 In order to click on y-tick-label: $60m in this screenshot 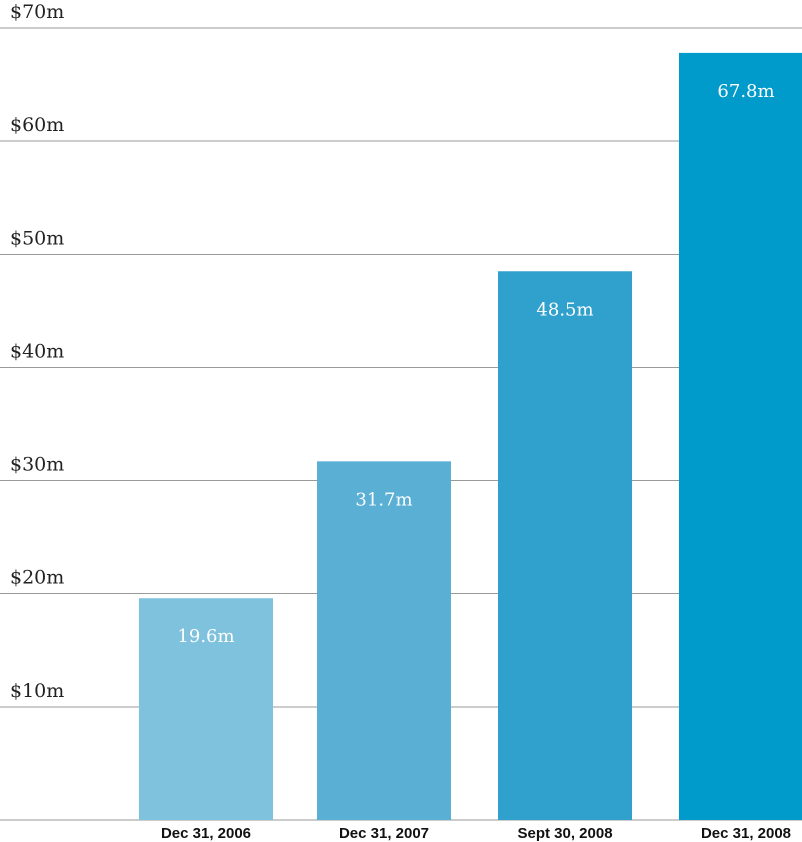, I will do `click(37, 125)`.